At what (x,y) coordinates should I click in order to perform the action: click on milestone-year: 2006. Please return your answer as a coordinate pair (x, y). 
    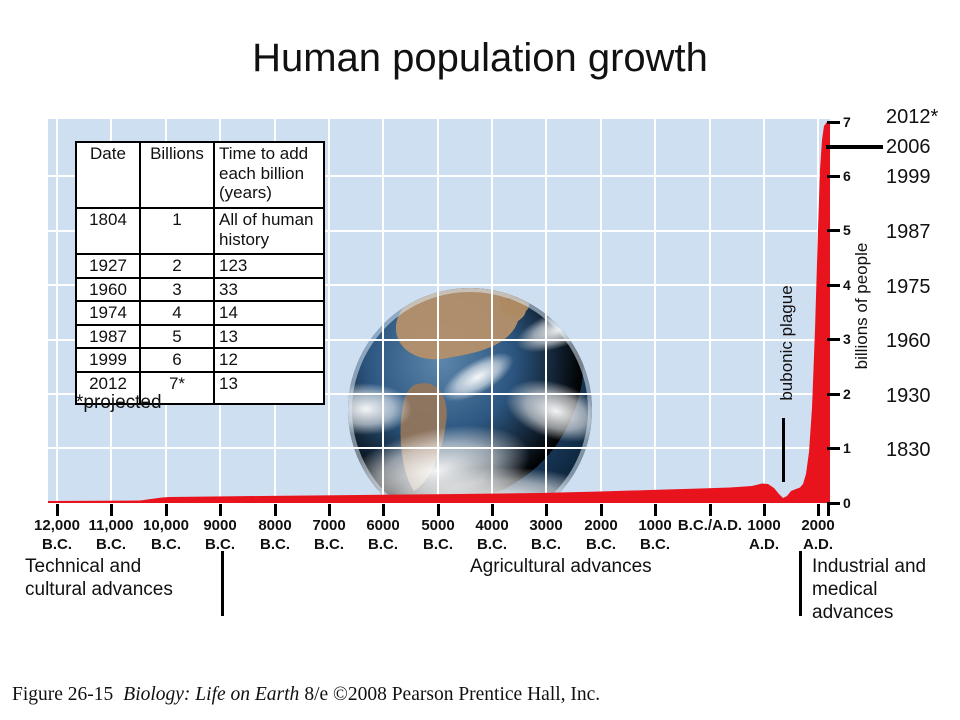
    Looking at the image, I should click on (908, 147).